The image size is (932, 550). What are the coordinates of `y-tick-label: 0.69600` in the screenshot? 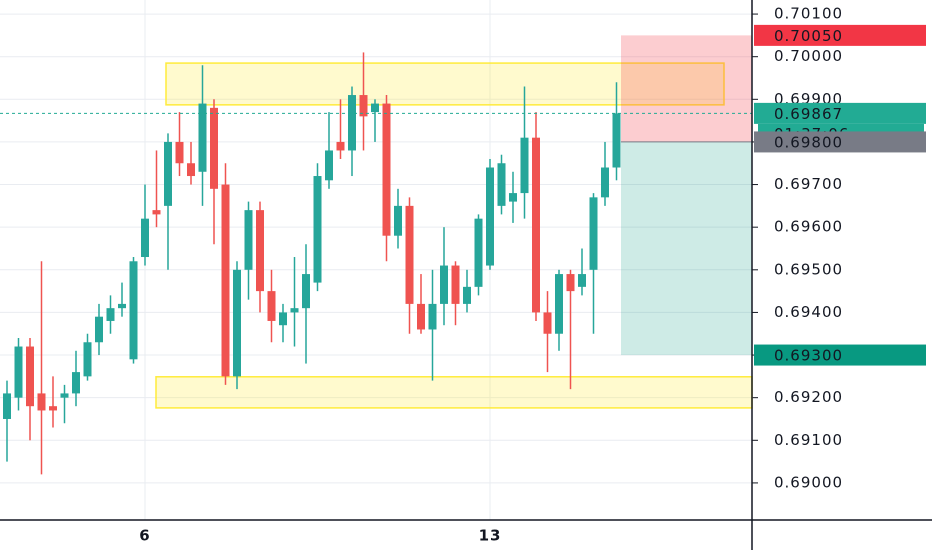 It's located at (808, 227).